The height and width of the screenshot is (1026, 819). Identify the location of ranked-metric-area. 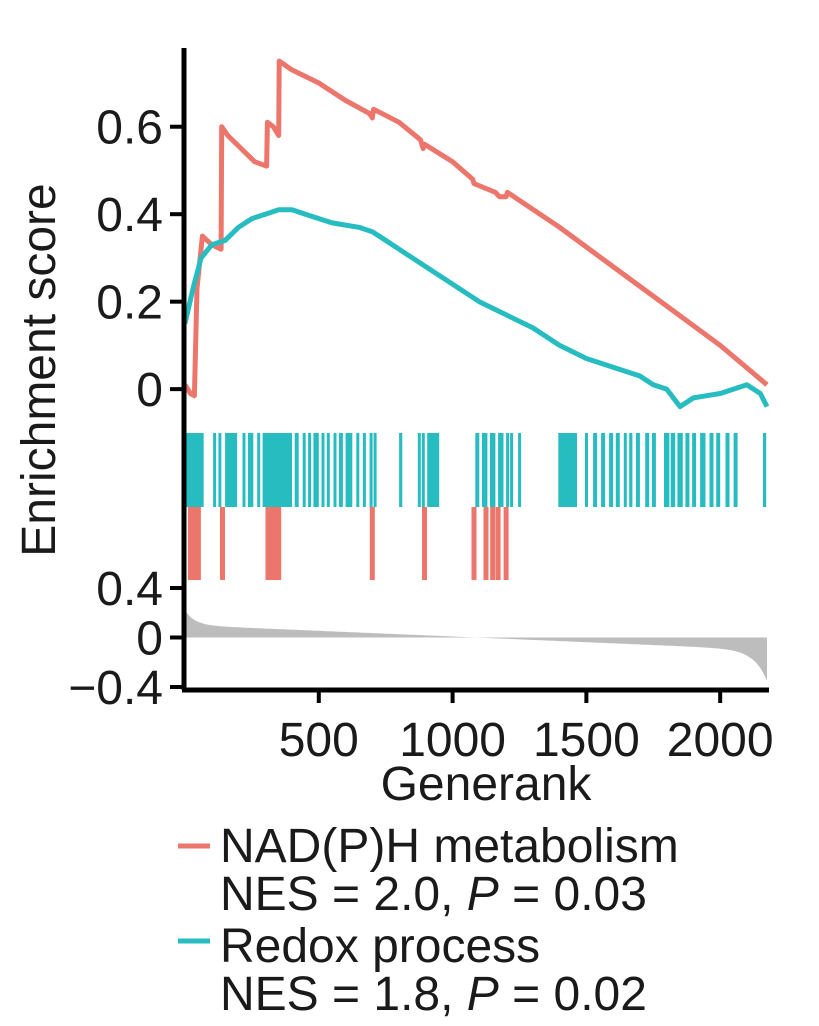
(476, 645).